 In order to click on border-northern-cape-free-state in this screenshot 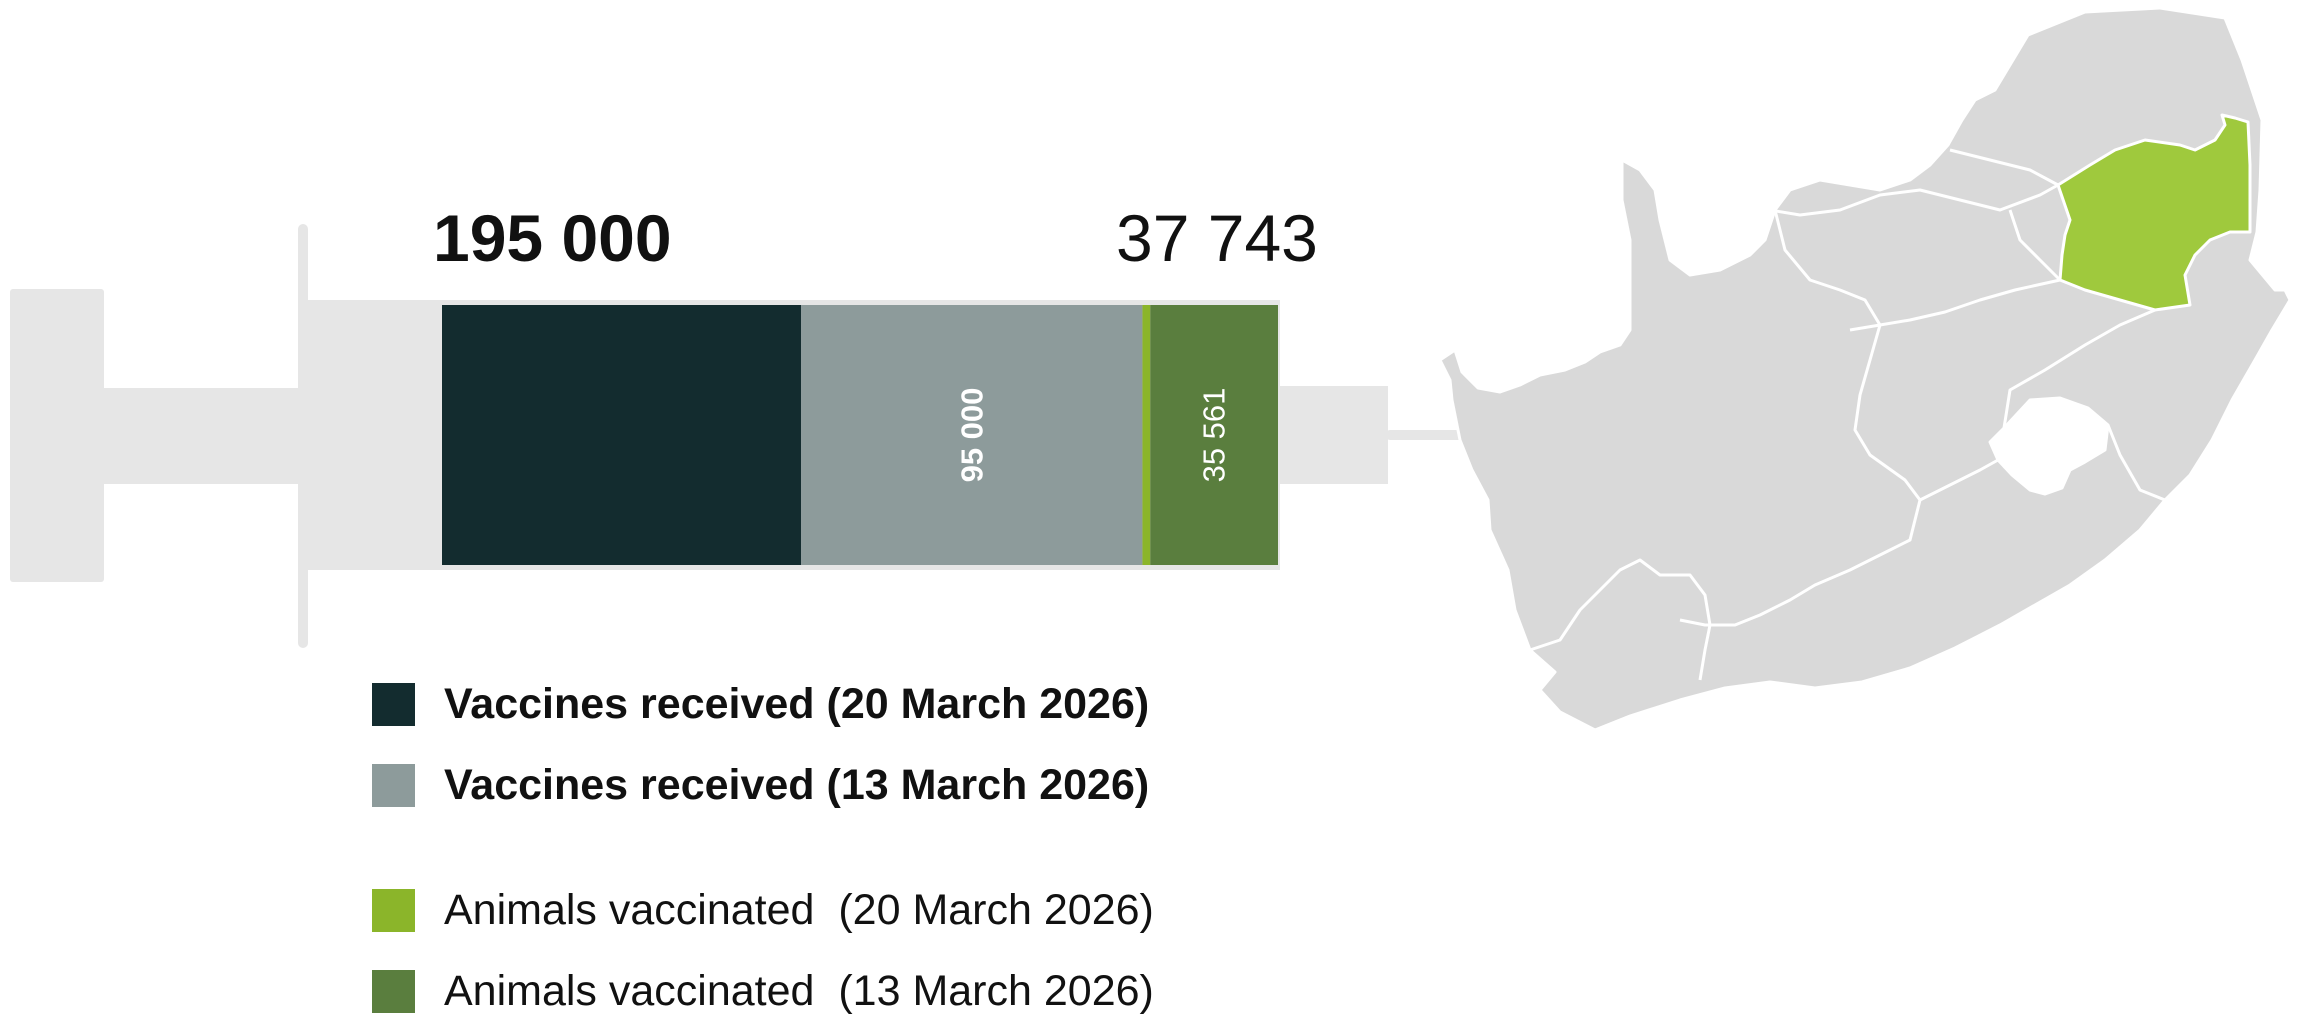, I will do `click(1800, 408)`.